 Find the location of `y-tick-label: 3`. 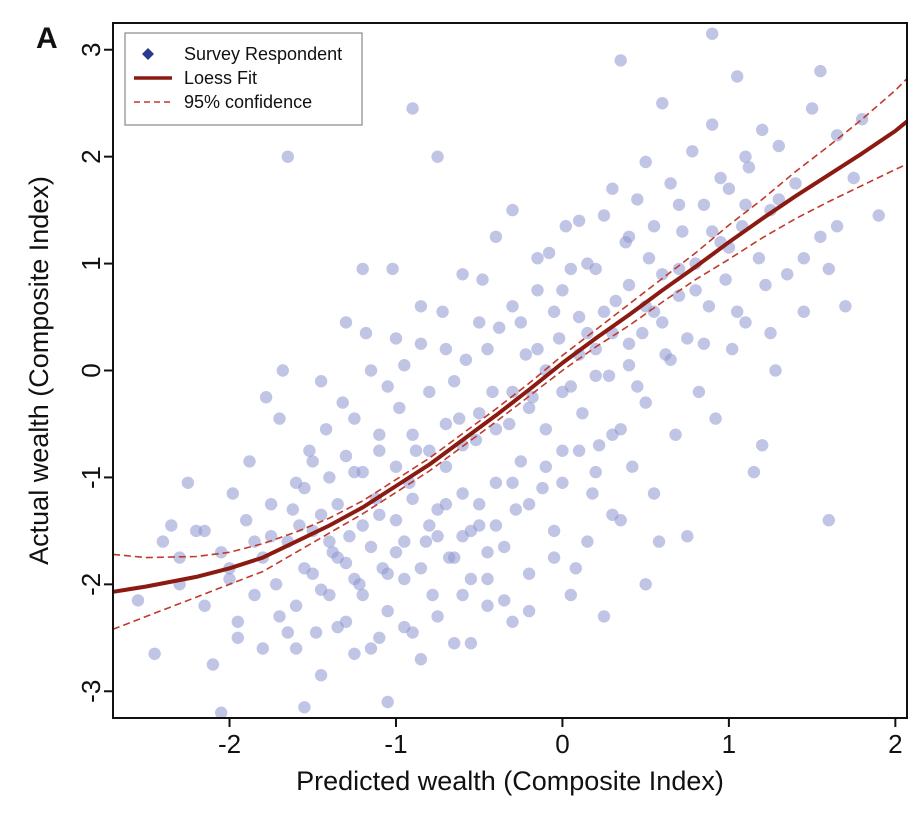

y-tick-label: 3 is located at coordinates (91, 49).